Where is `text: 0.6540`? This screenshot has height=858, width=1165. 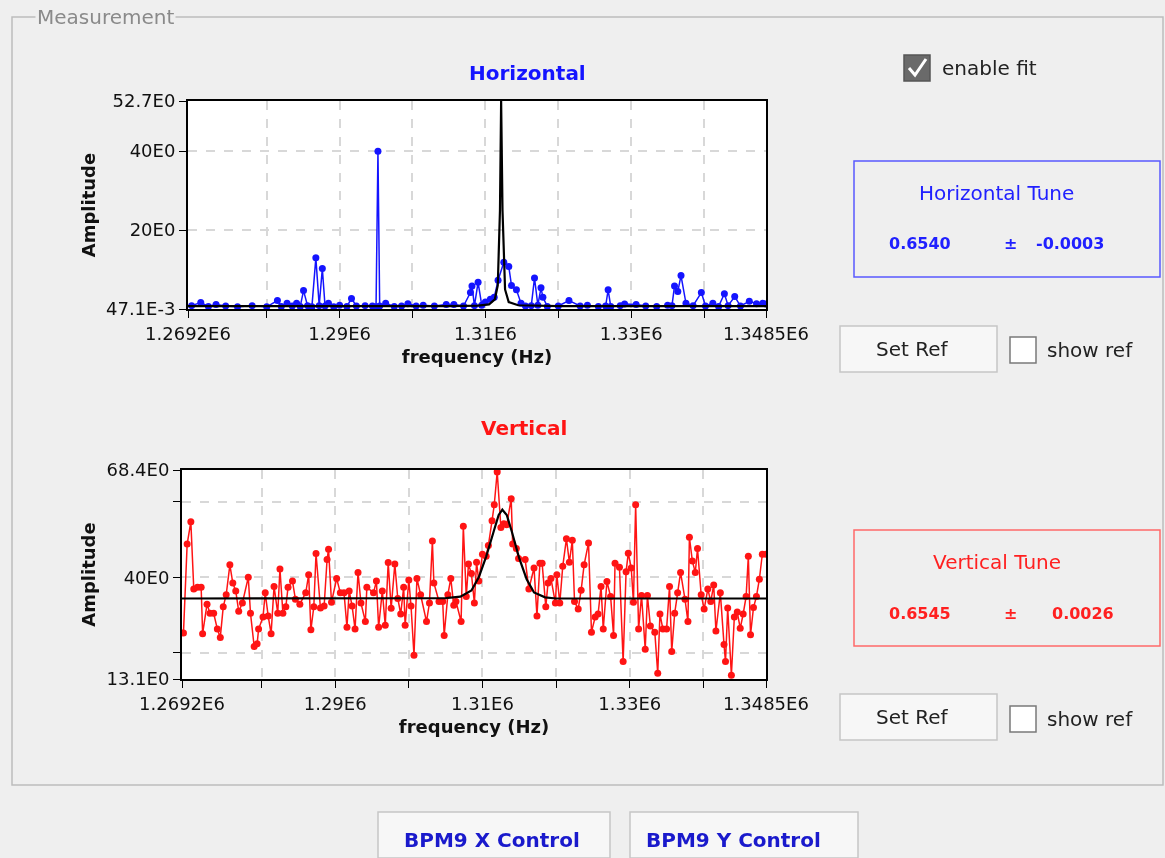
text: 0.6540 is located at coordinates (920, 243).